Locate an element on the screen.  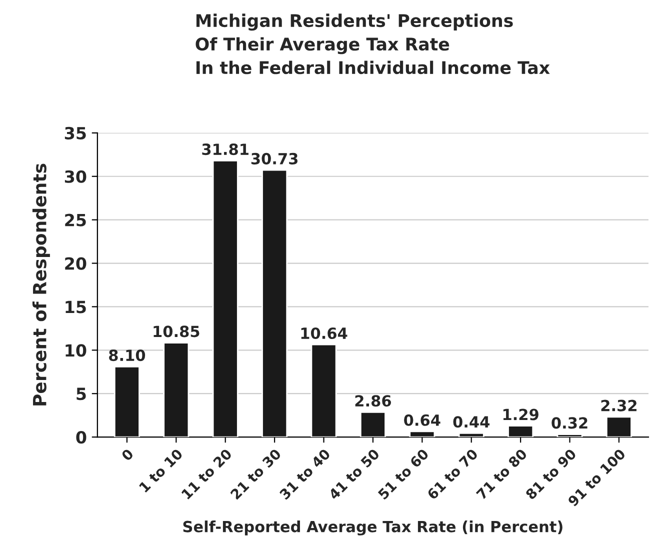
data-label: 1.29 is located at coordinates (520, 414).